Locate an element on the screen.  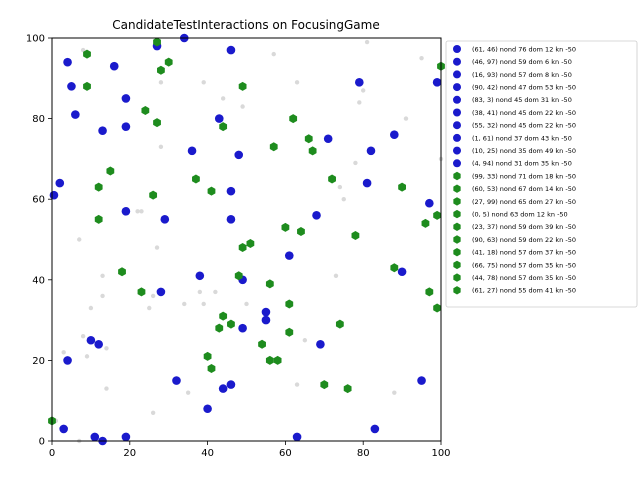
legend-label: (55, 32) nond 45 dom 22 kn -50 is located at coordinates (524, 126).